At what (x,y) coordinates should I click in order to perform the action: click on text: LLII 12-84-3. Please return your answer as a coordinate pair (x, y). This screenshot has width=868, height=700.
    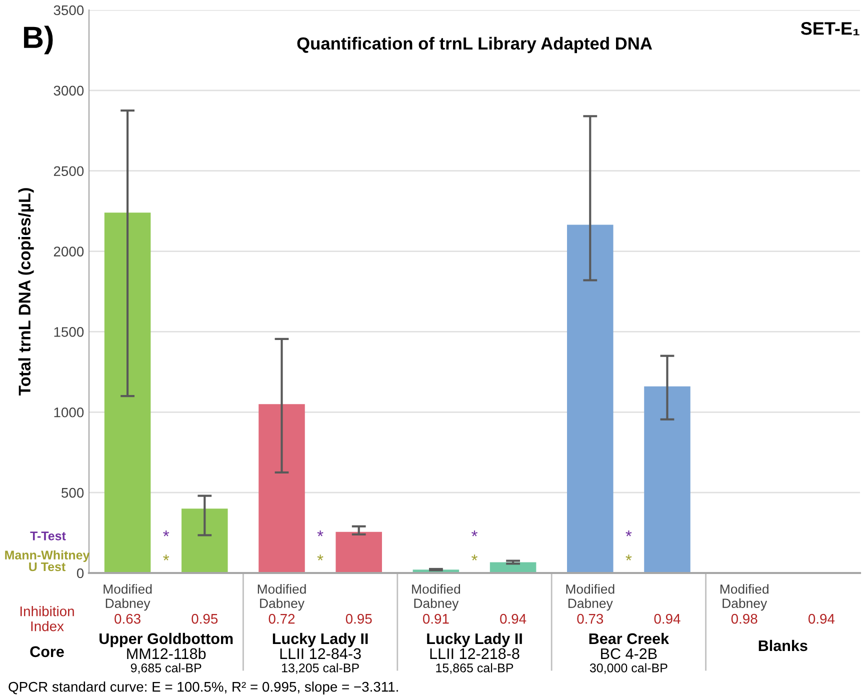
    Looking at the image, I should click on (320, 654).